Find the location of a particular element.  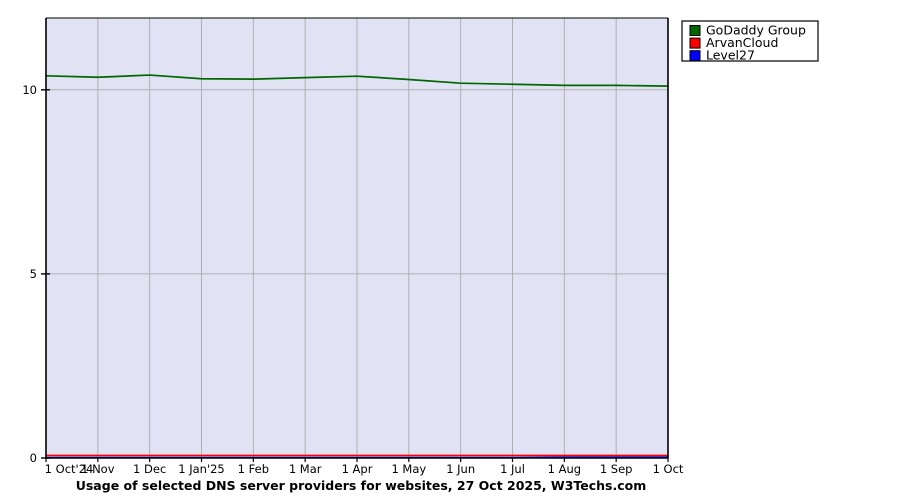

legend-label: GoDaddy Group is located at coordinates (756, 30).